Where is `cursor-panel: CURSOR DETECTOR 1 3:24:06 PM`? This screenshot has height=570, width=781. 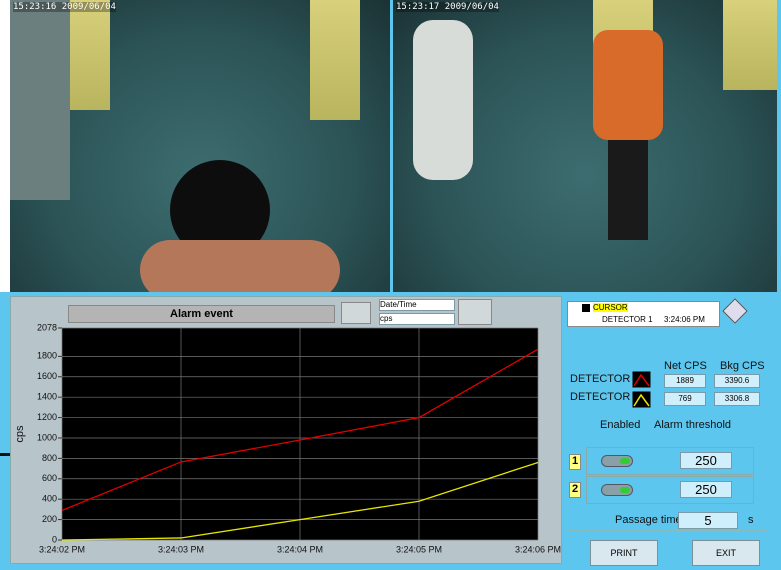
cursor-panel: CURSOR DETECTOR 1 3:24:06 PM is located at coordinates (643, 314).